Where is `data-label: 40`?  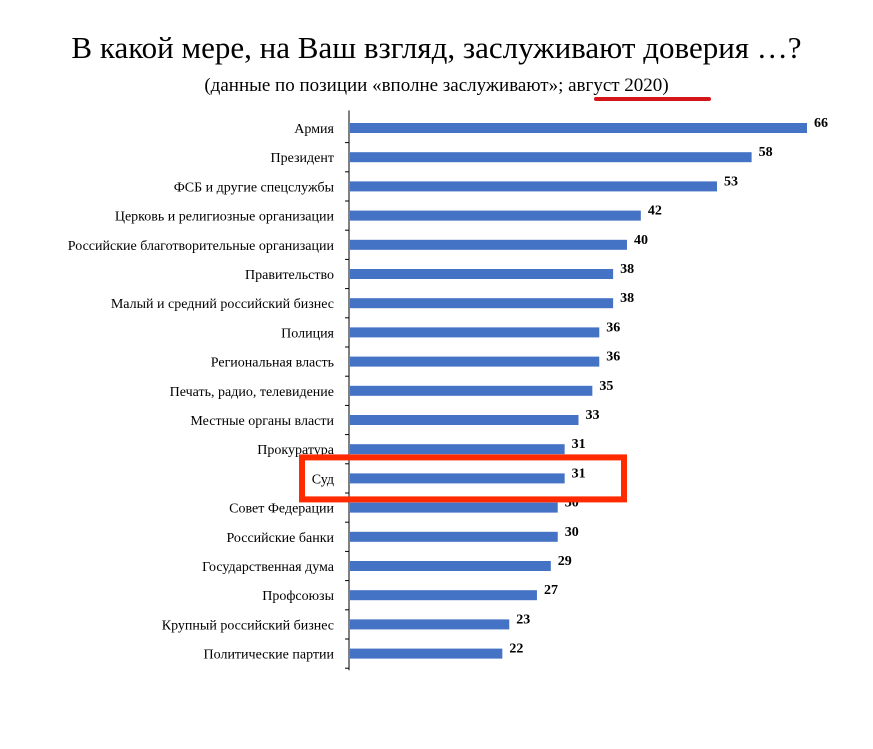 data-label: 40 is located at coordinates (641, 240).